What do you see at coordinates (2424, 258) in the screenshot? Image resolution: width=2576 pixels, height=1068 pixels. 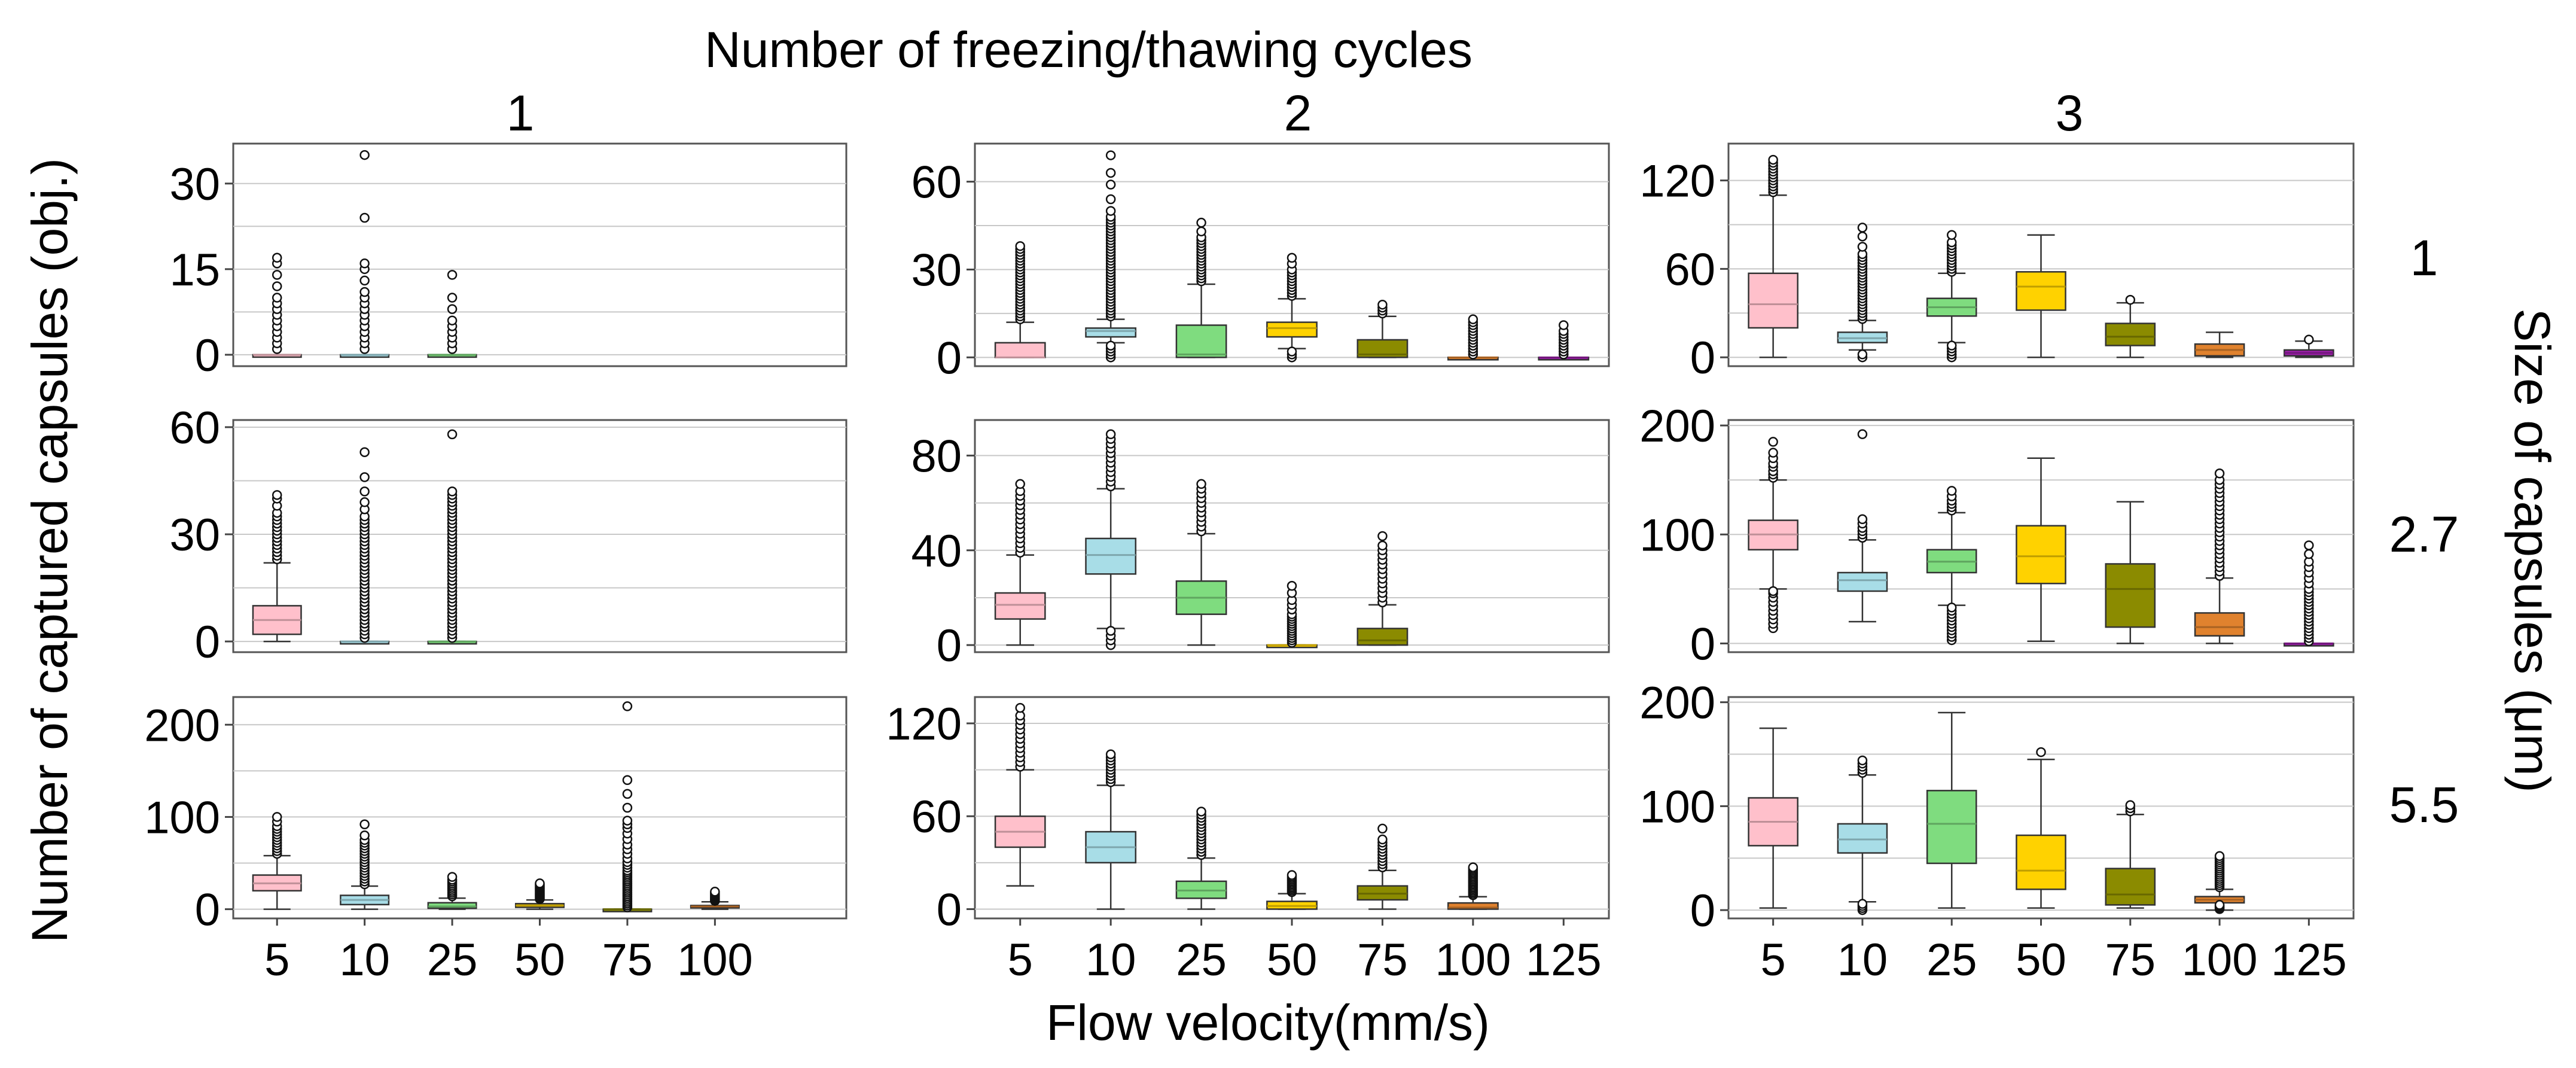 I see `row-title-1: 1` at bounding box center [2424, 258].